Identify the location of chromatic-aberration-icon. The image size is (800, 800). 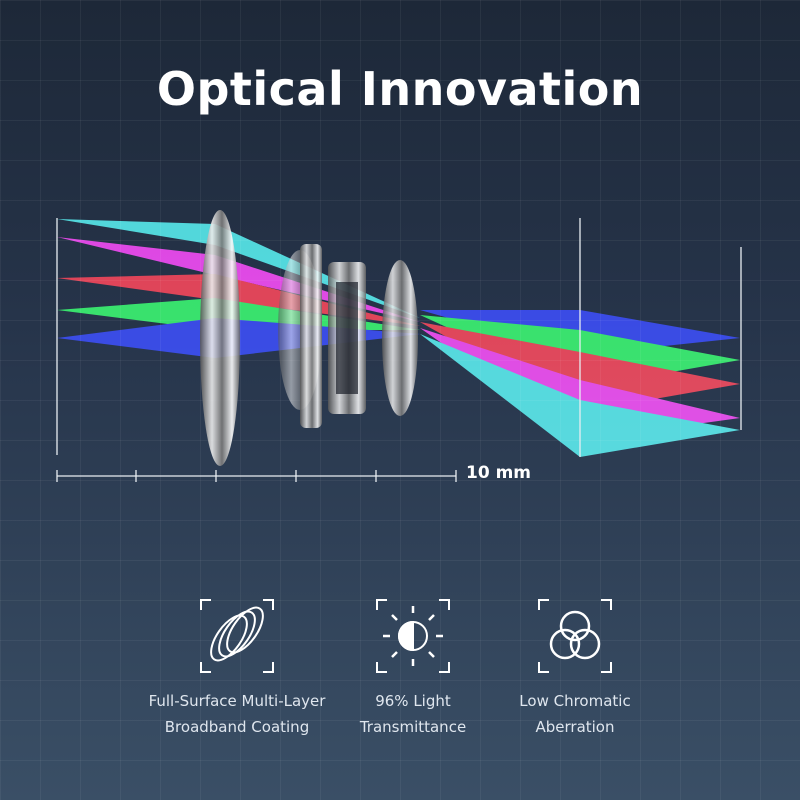
(575, 636).